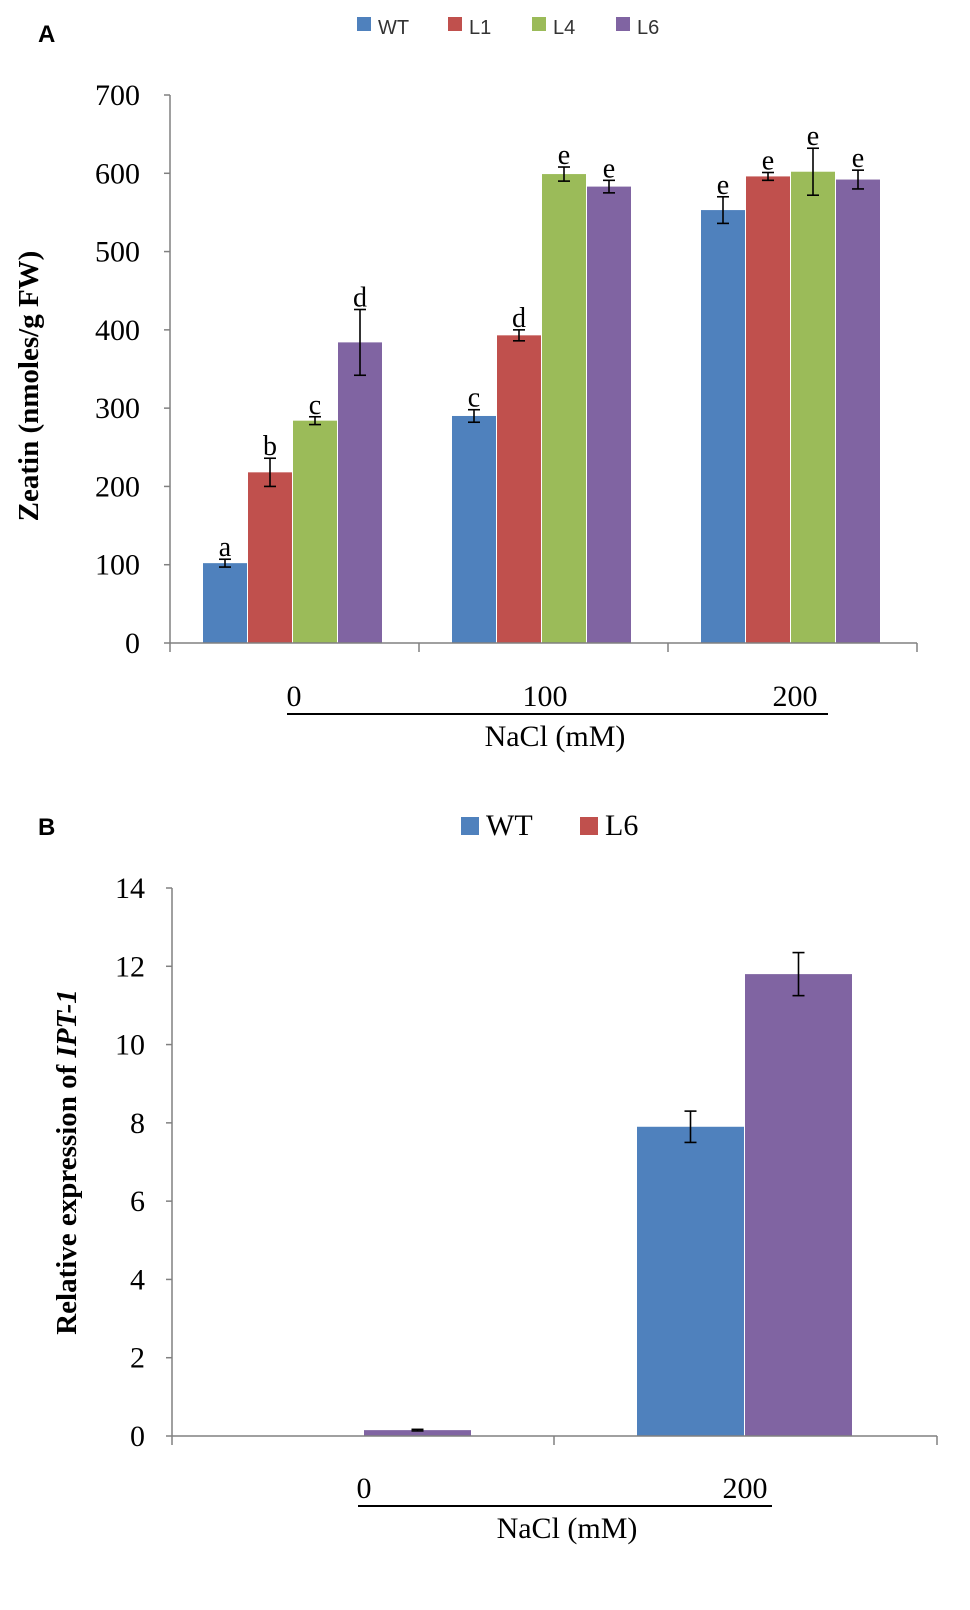  What do you see at coordinates (117, 252) in the screenshot?
I see `panel-a-y-tick-label-500: 500` at bounding box center [117, 252].